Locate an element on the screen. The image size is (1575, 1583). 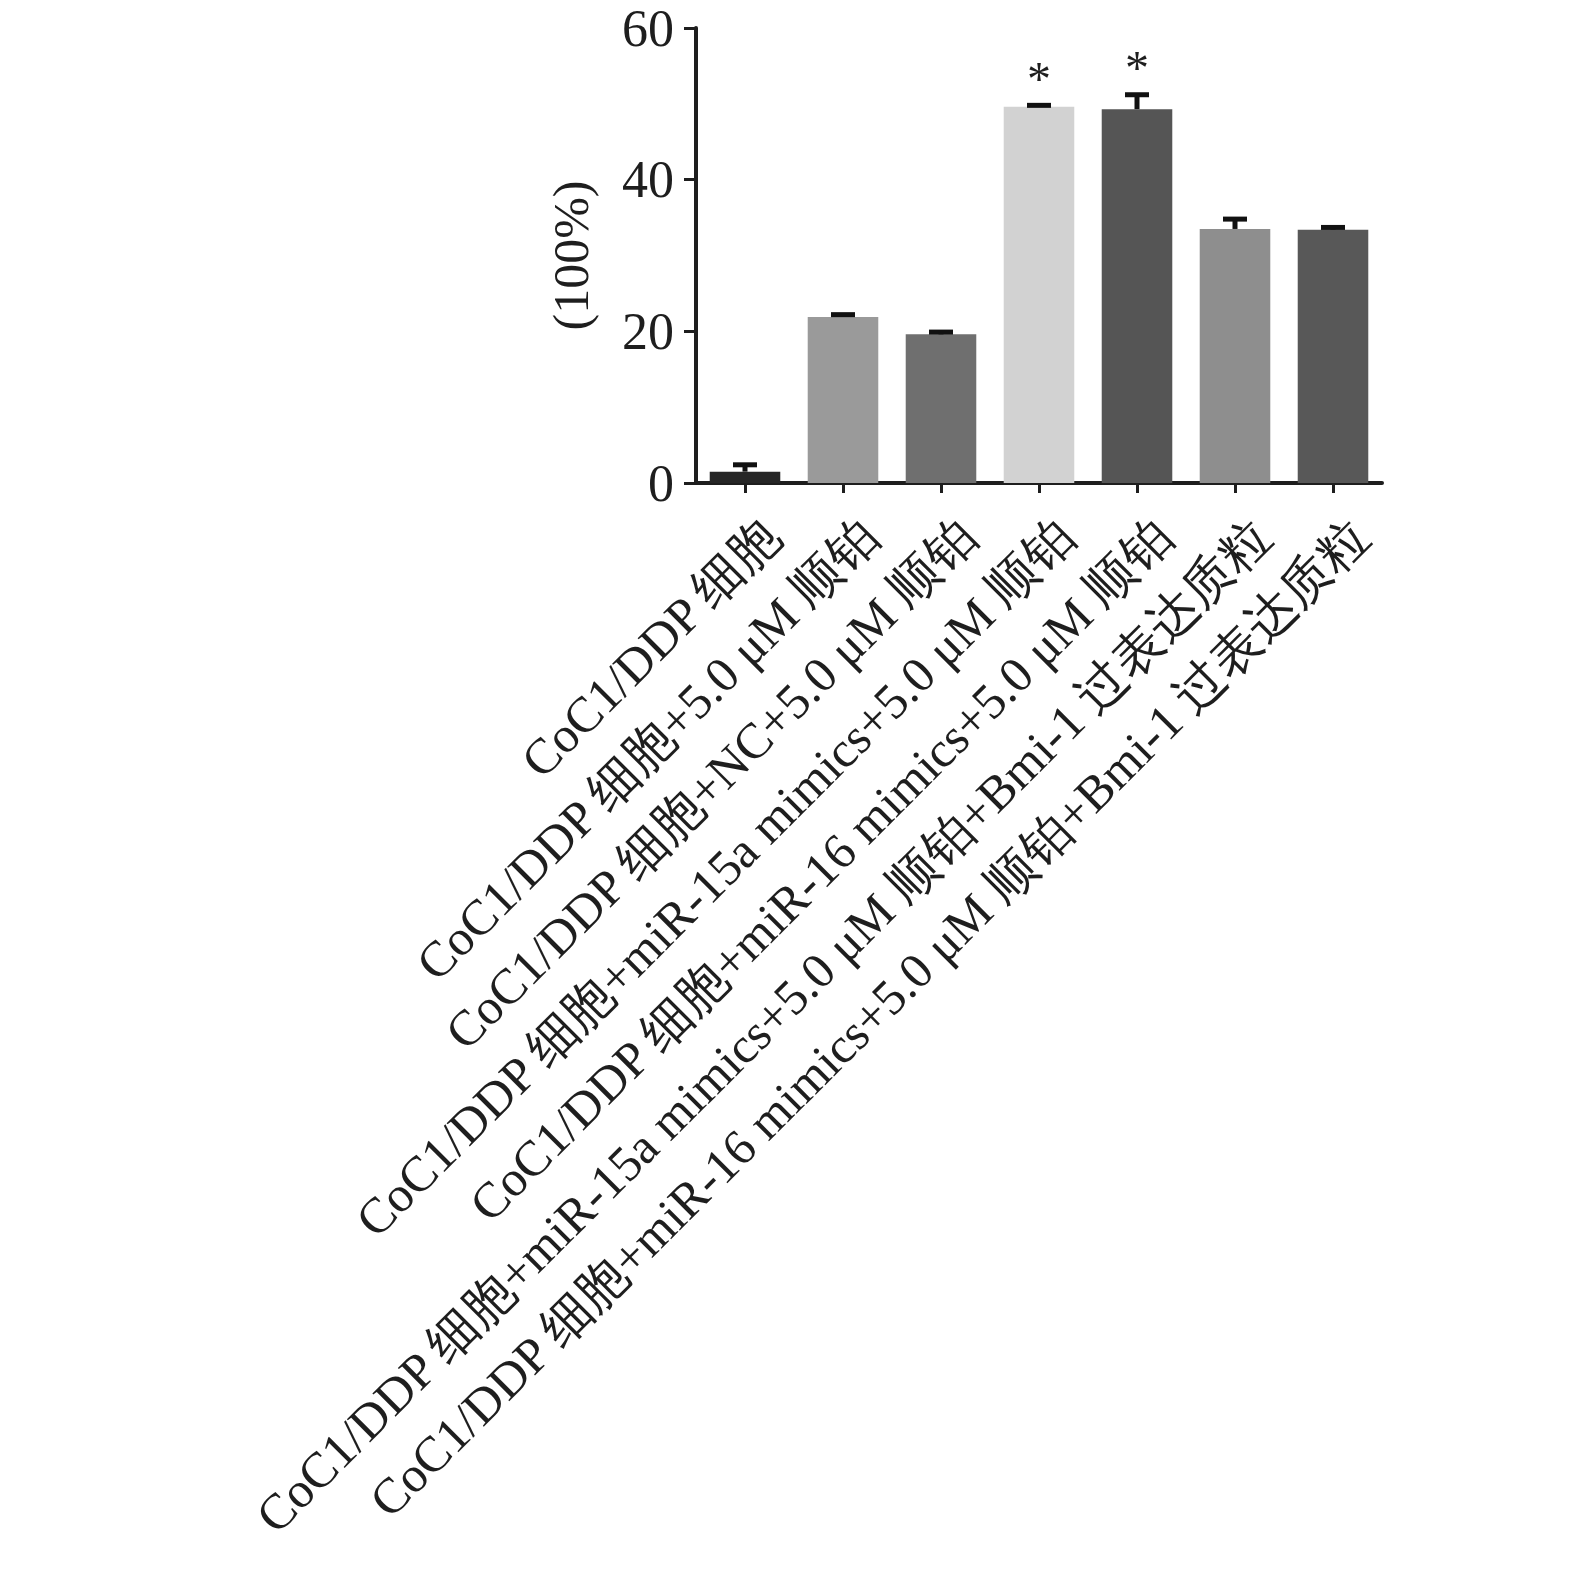
y-tick-label: 0 is located at coordinates (661, 483).